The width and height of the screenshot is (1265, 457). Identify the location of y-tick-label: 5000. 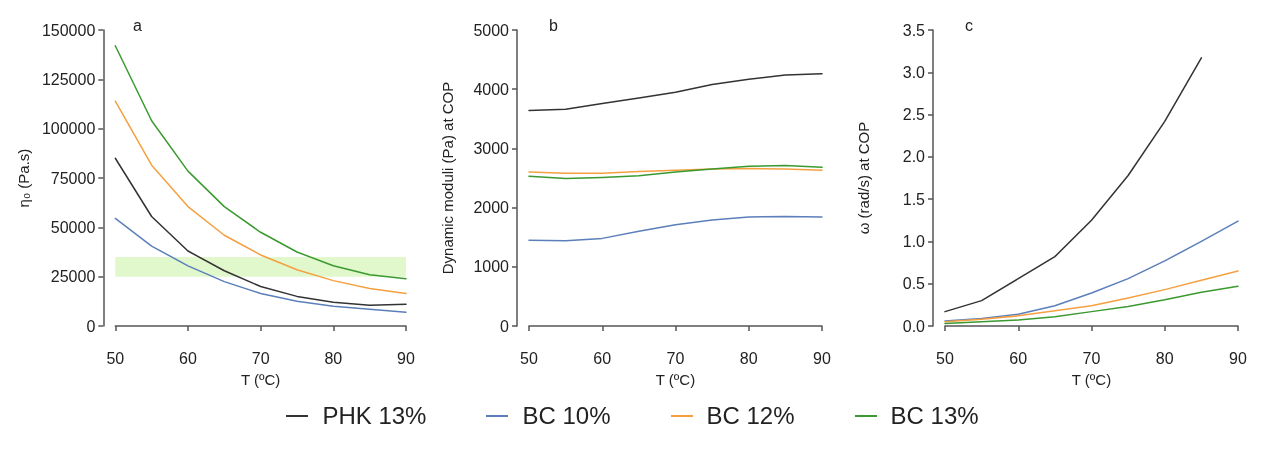
(491, 30).